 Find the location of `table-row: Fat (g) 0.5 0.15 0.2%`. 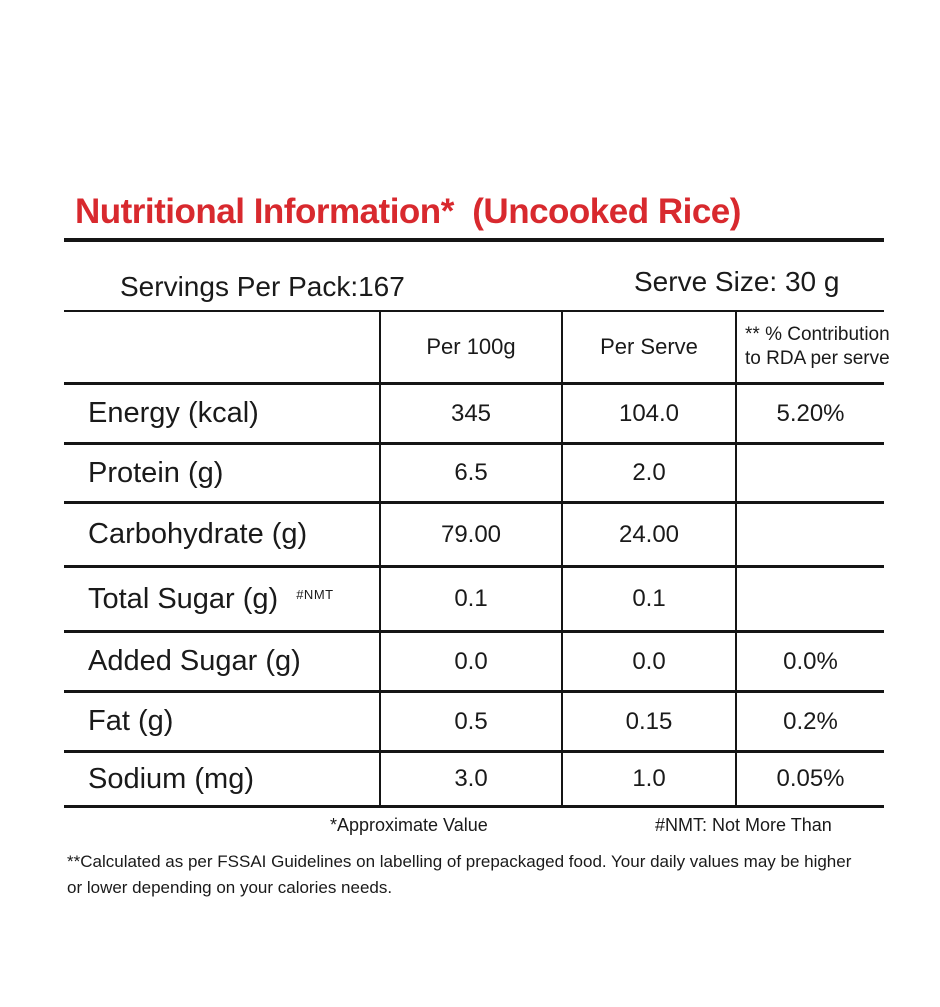

table-row: Fat (g) 0.5 0.15 0.2% is located at coordinates (474, 723).